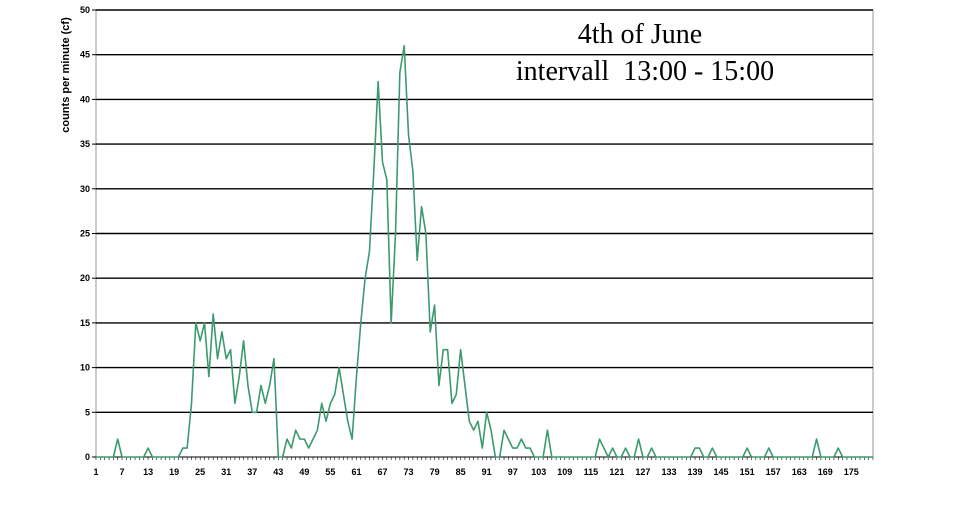 Image resolution: width=960 pixels, height=512 pixels. What do you see at coordinates (616, 472) in the screenshot?
I see `xtick-label-121: 121` at bounding box center [616, 472].